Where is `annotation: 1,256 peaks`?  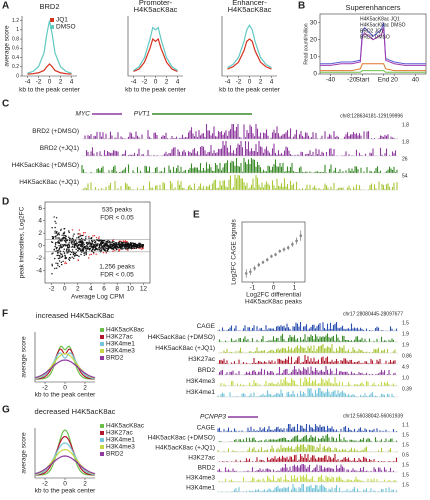 annotation: 1,256 peaks is located at coordinates (117, 267).